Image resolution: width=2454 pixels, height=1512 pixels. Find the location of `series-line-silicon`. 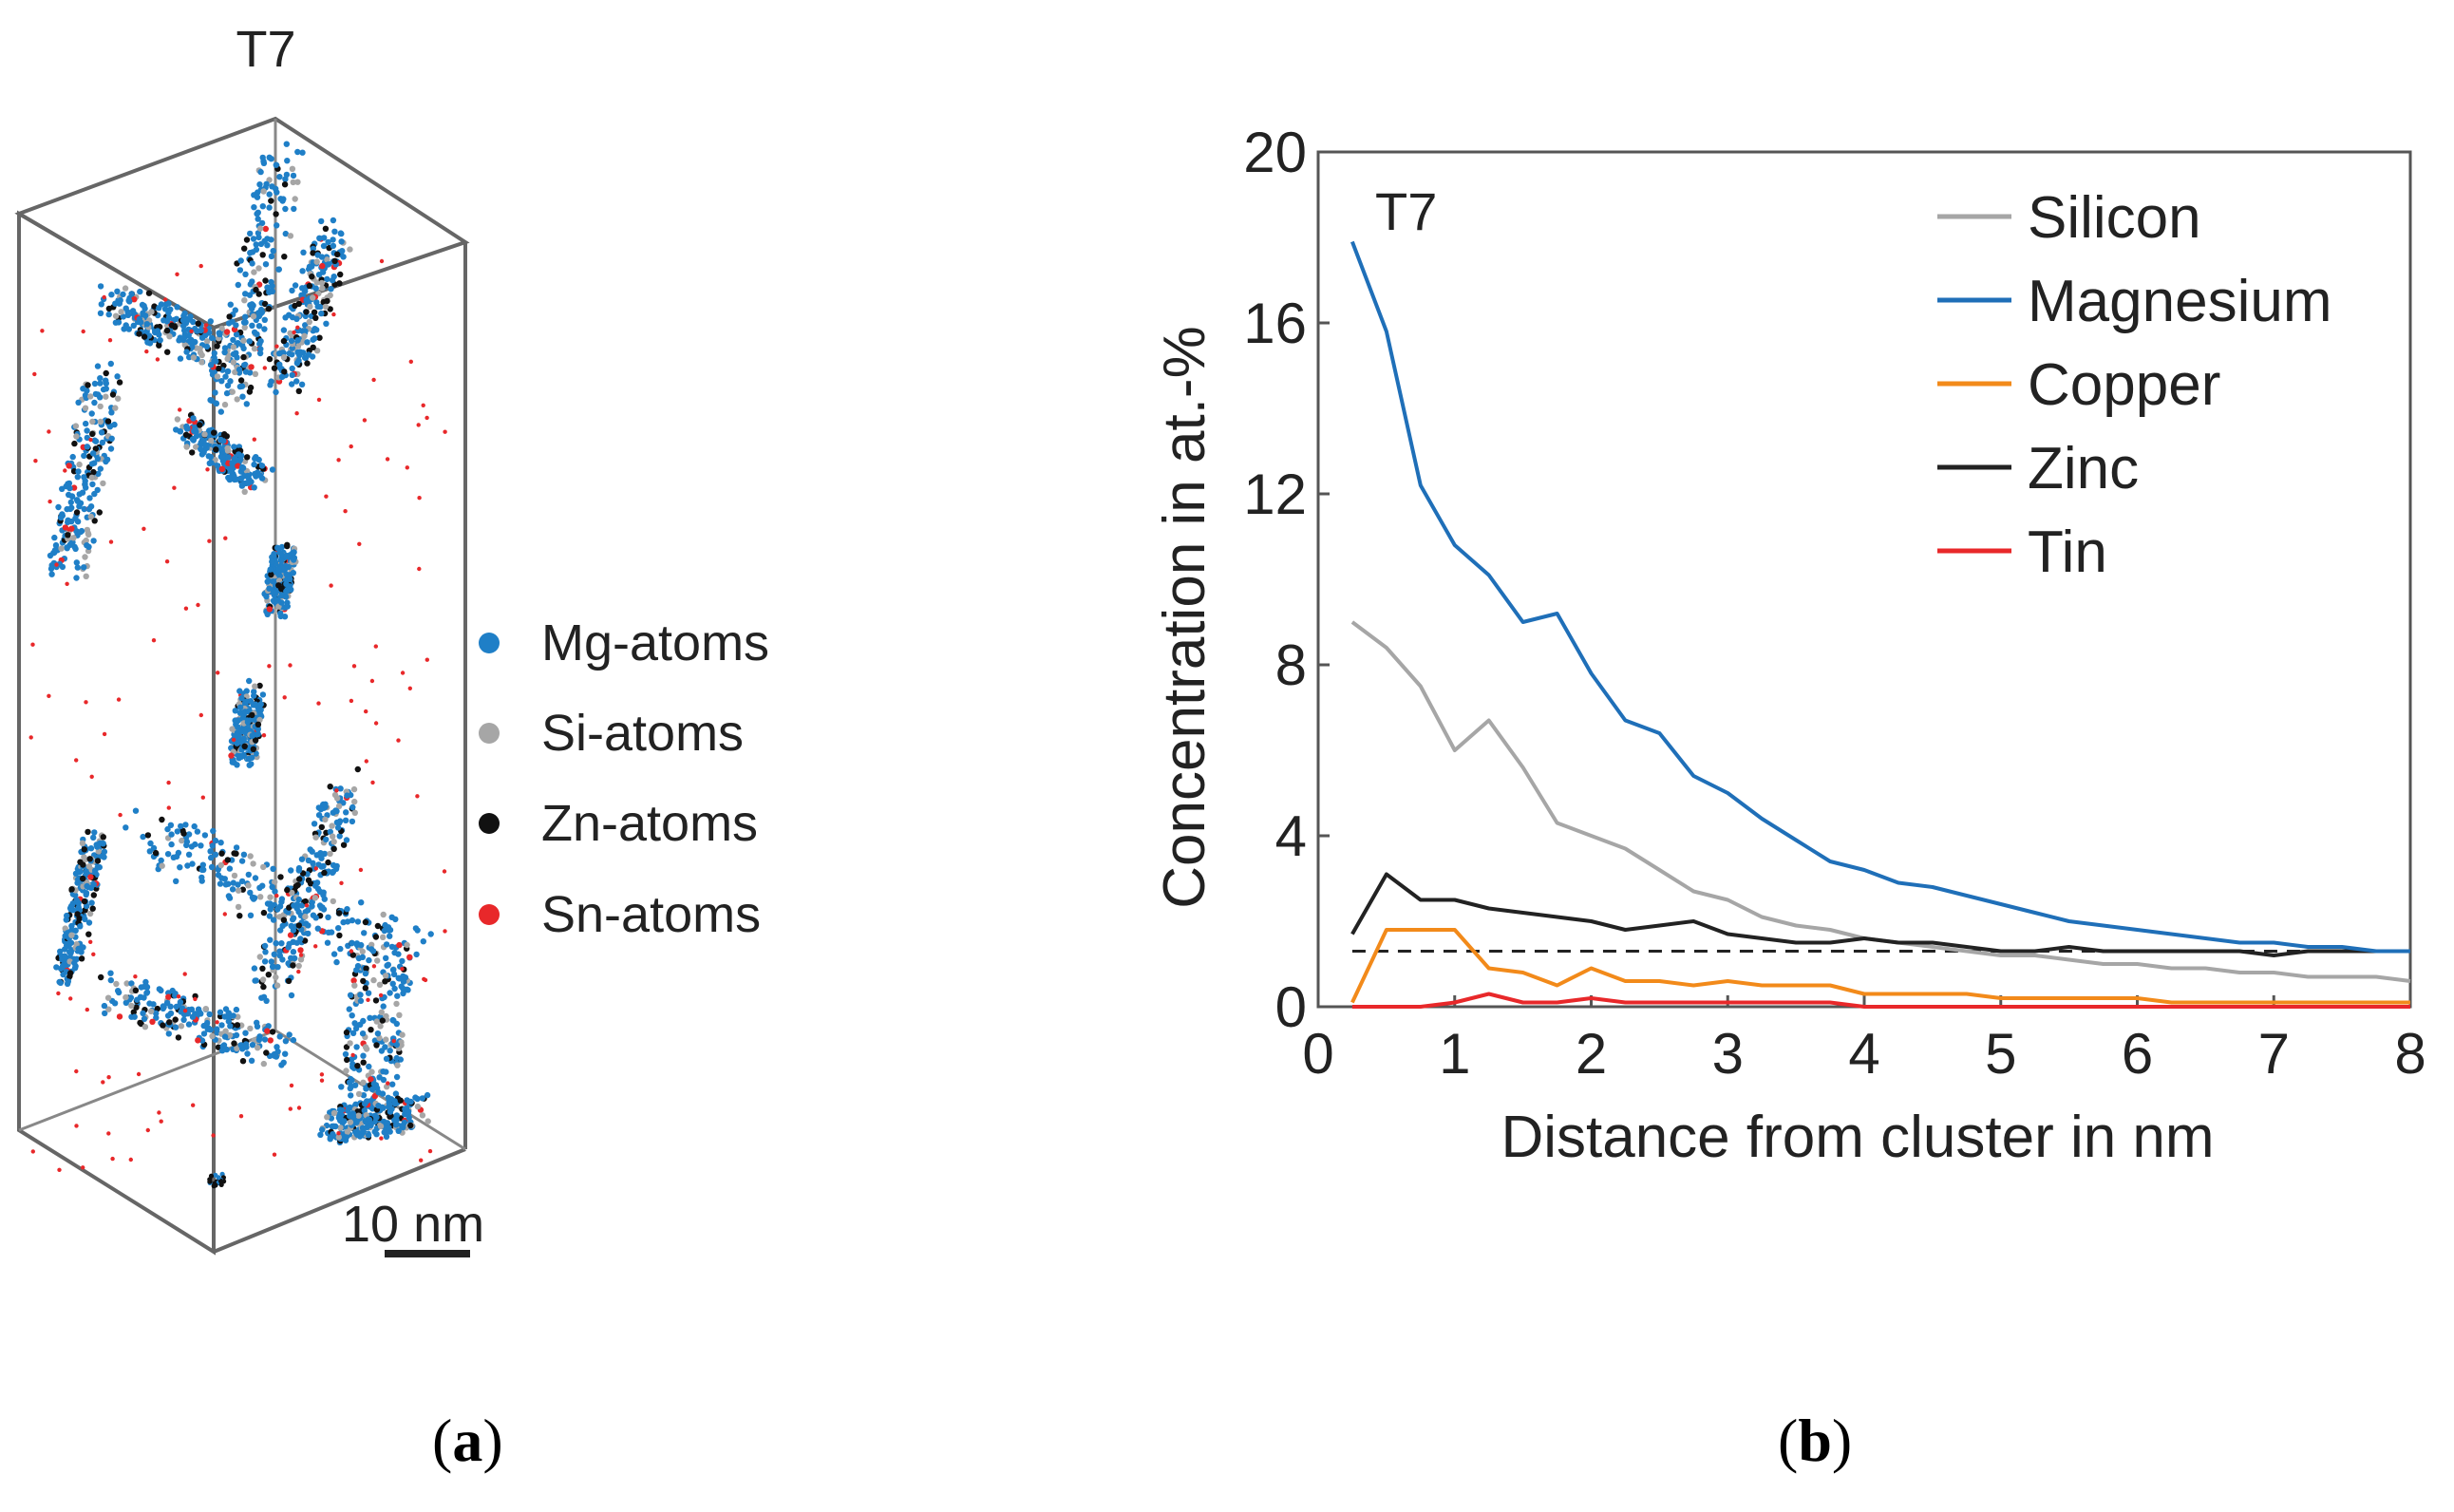

series-line-silicon is located at coordinates (1880, 802).